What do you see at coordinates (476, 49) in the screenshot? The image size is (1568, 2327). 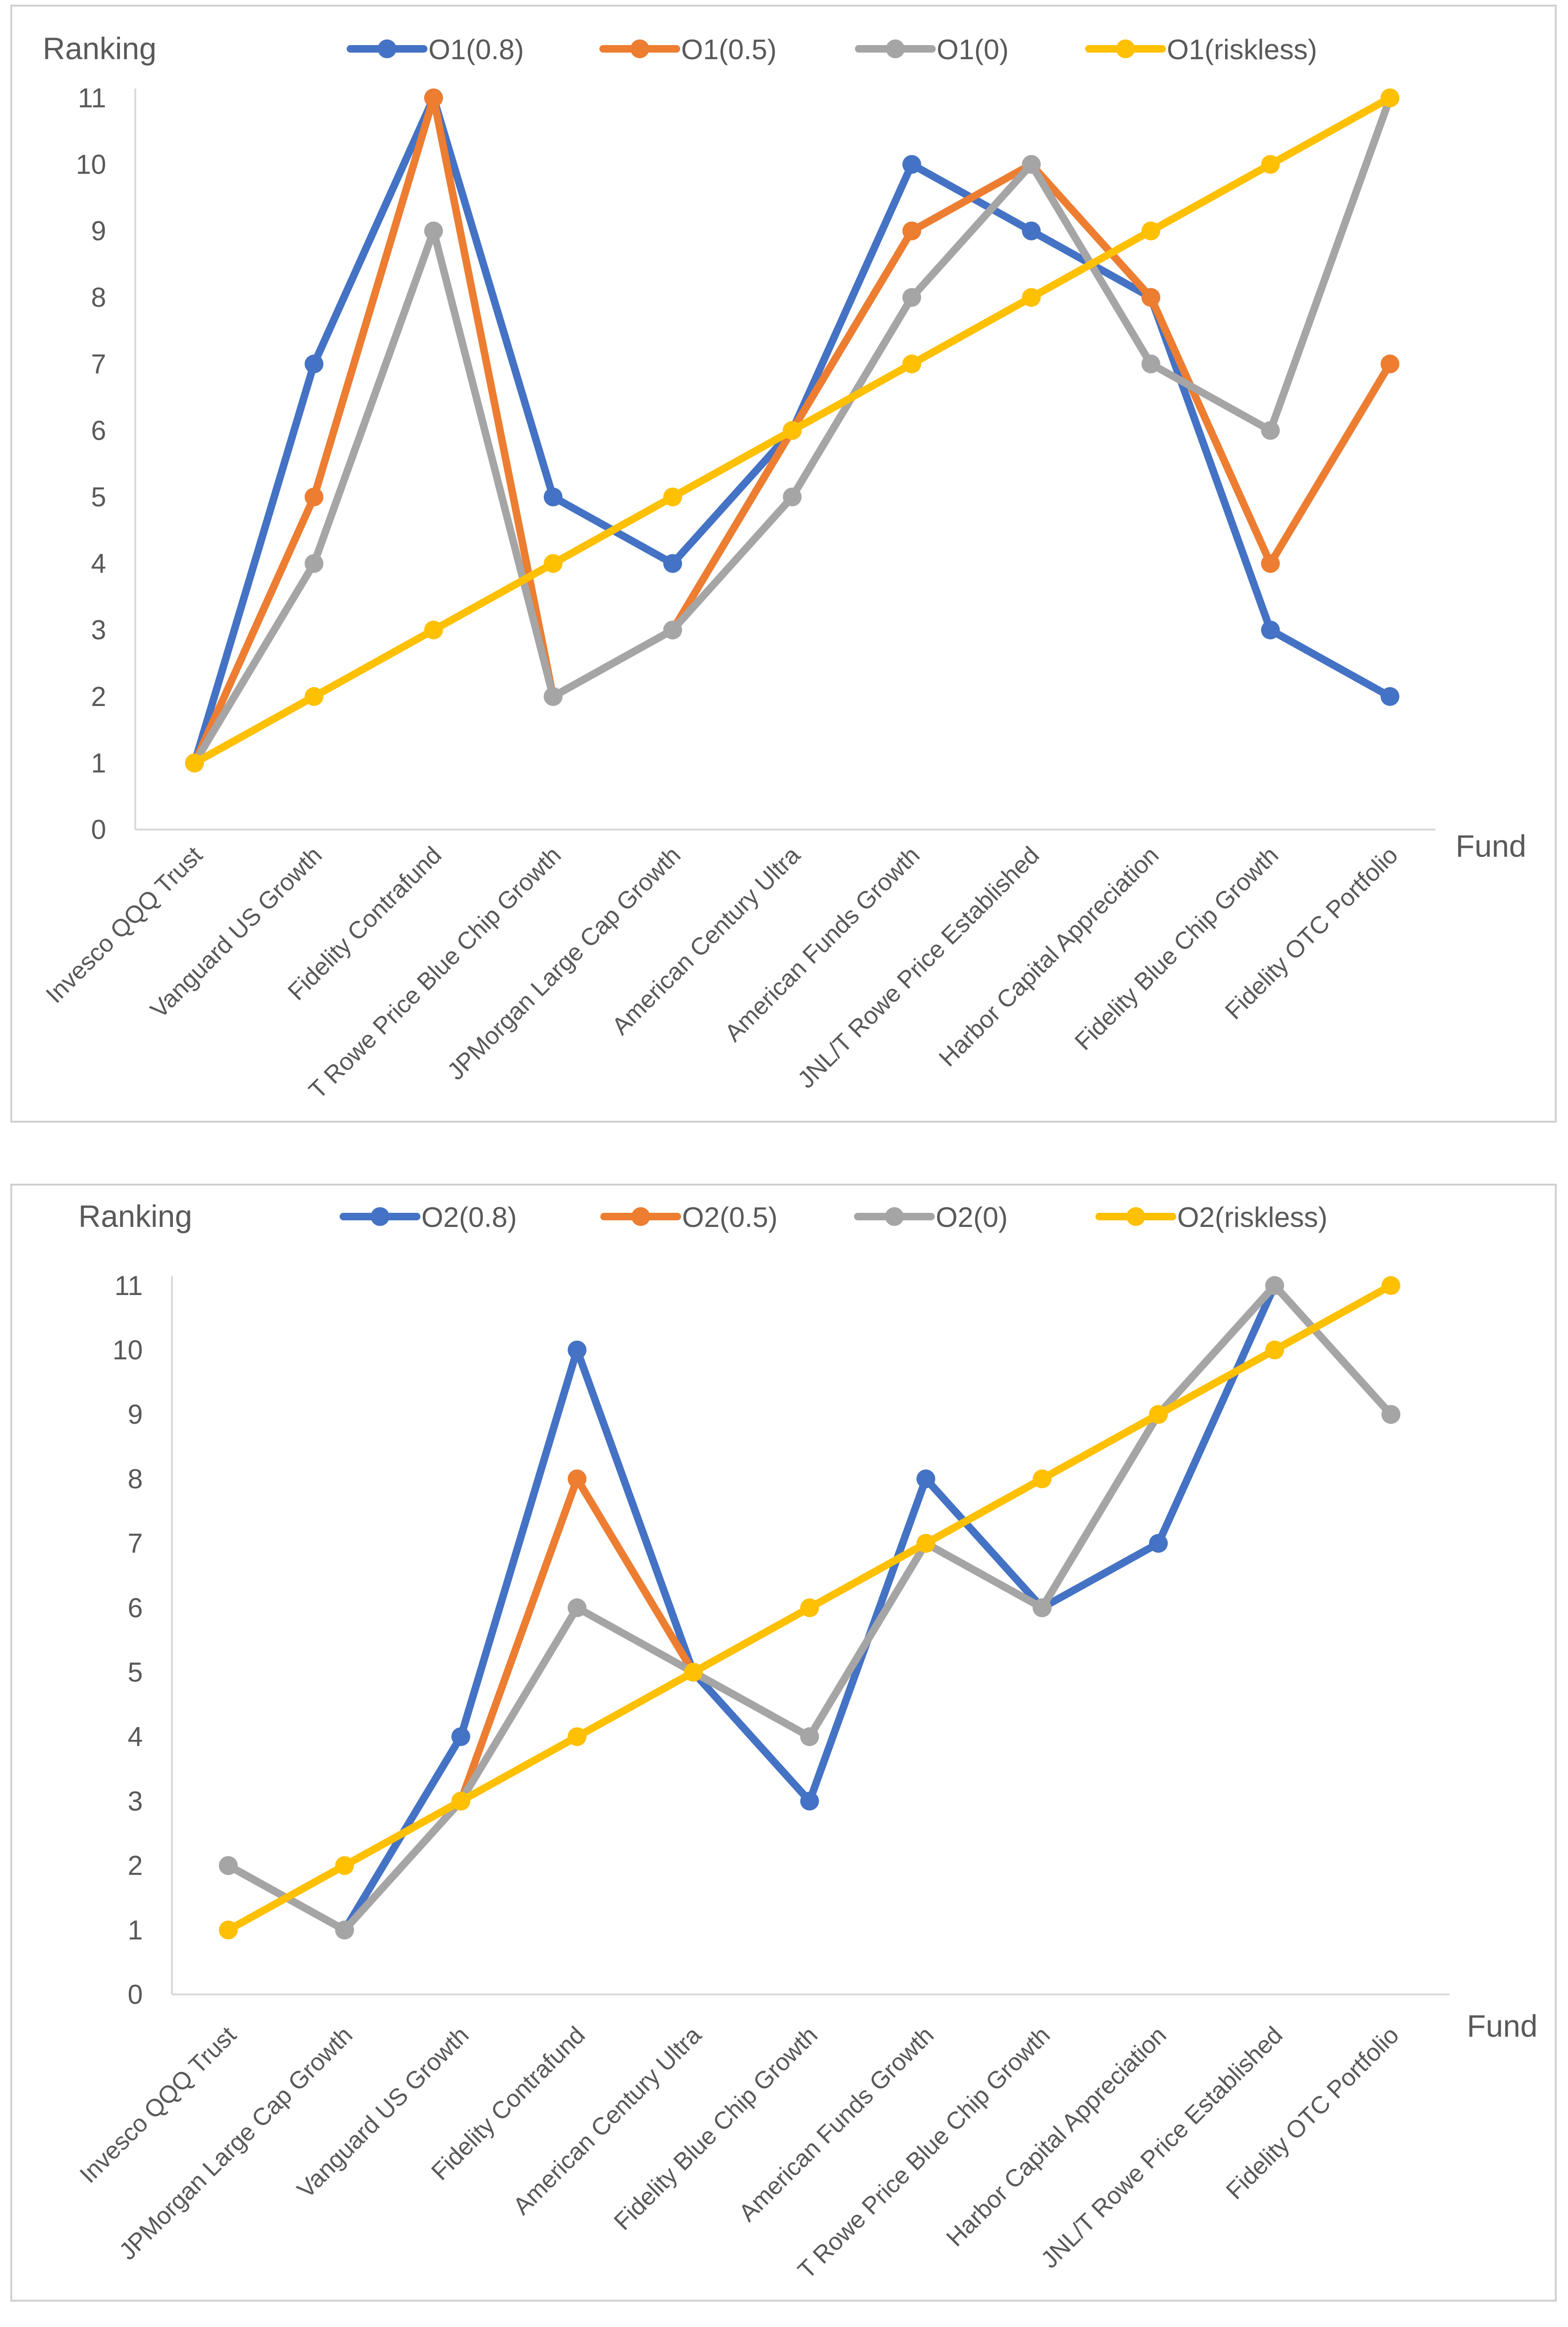 I see `legend-label: O1(0.8)` at bounding box center [476, 49].